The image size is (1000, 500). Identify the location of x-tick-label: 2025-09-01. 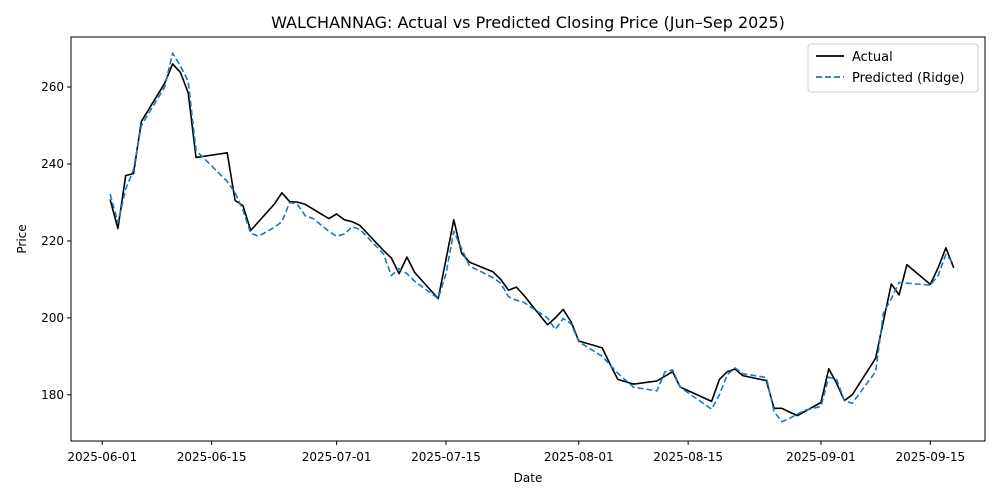
(821, 457).